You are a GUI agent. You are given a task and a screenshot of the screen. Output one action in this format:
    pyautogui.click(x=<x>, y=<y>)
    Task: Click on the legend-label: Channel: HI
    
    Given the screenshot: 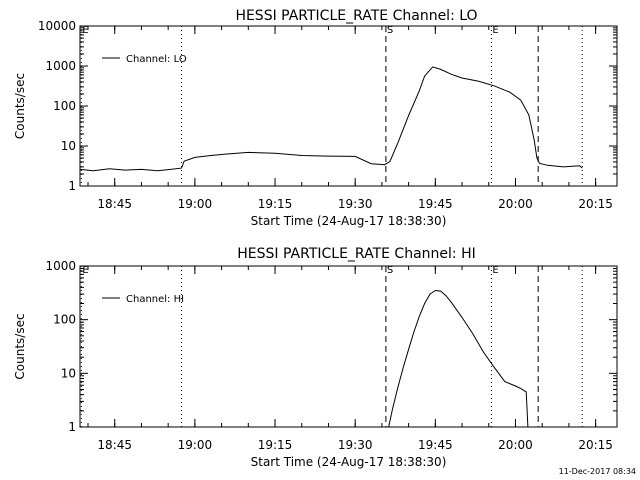 What is the action you would take?
    pyautogui.click(x=155, y=299)
    